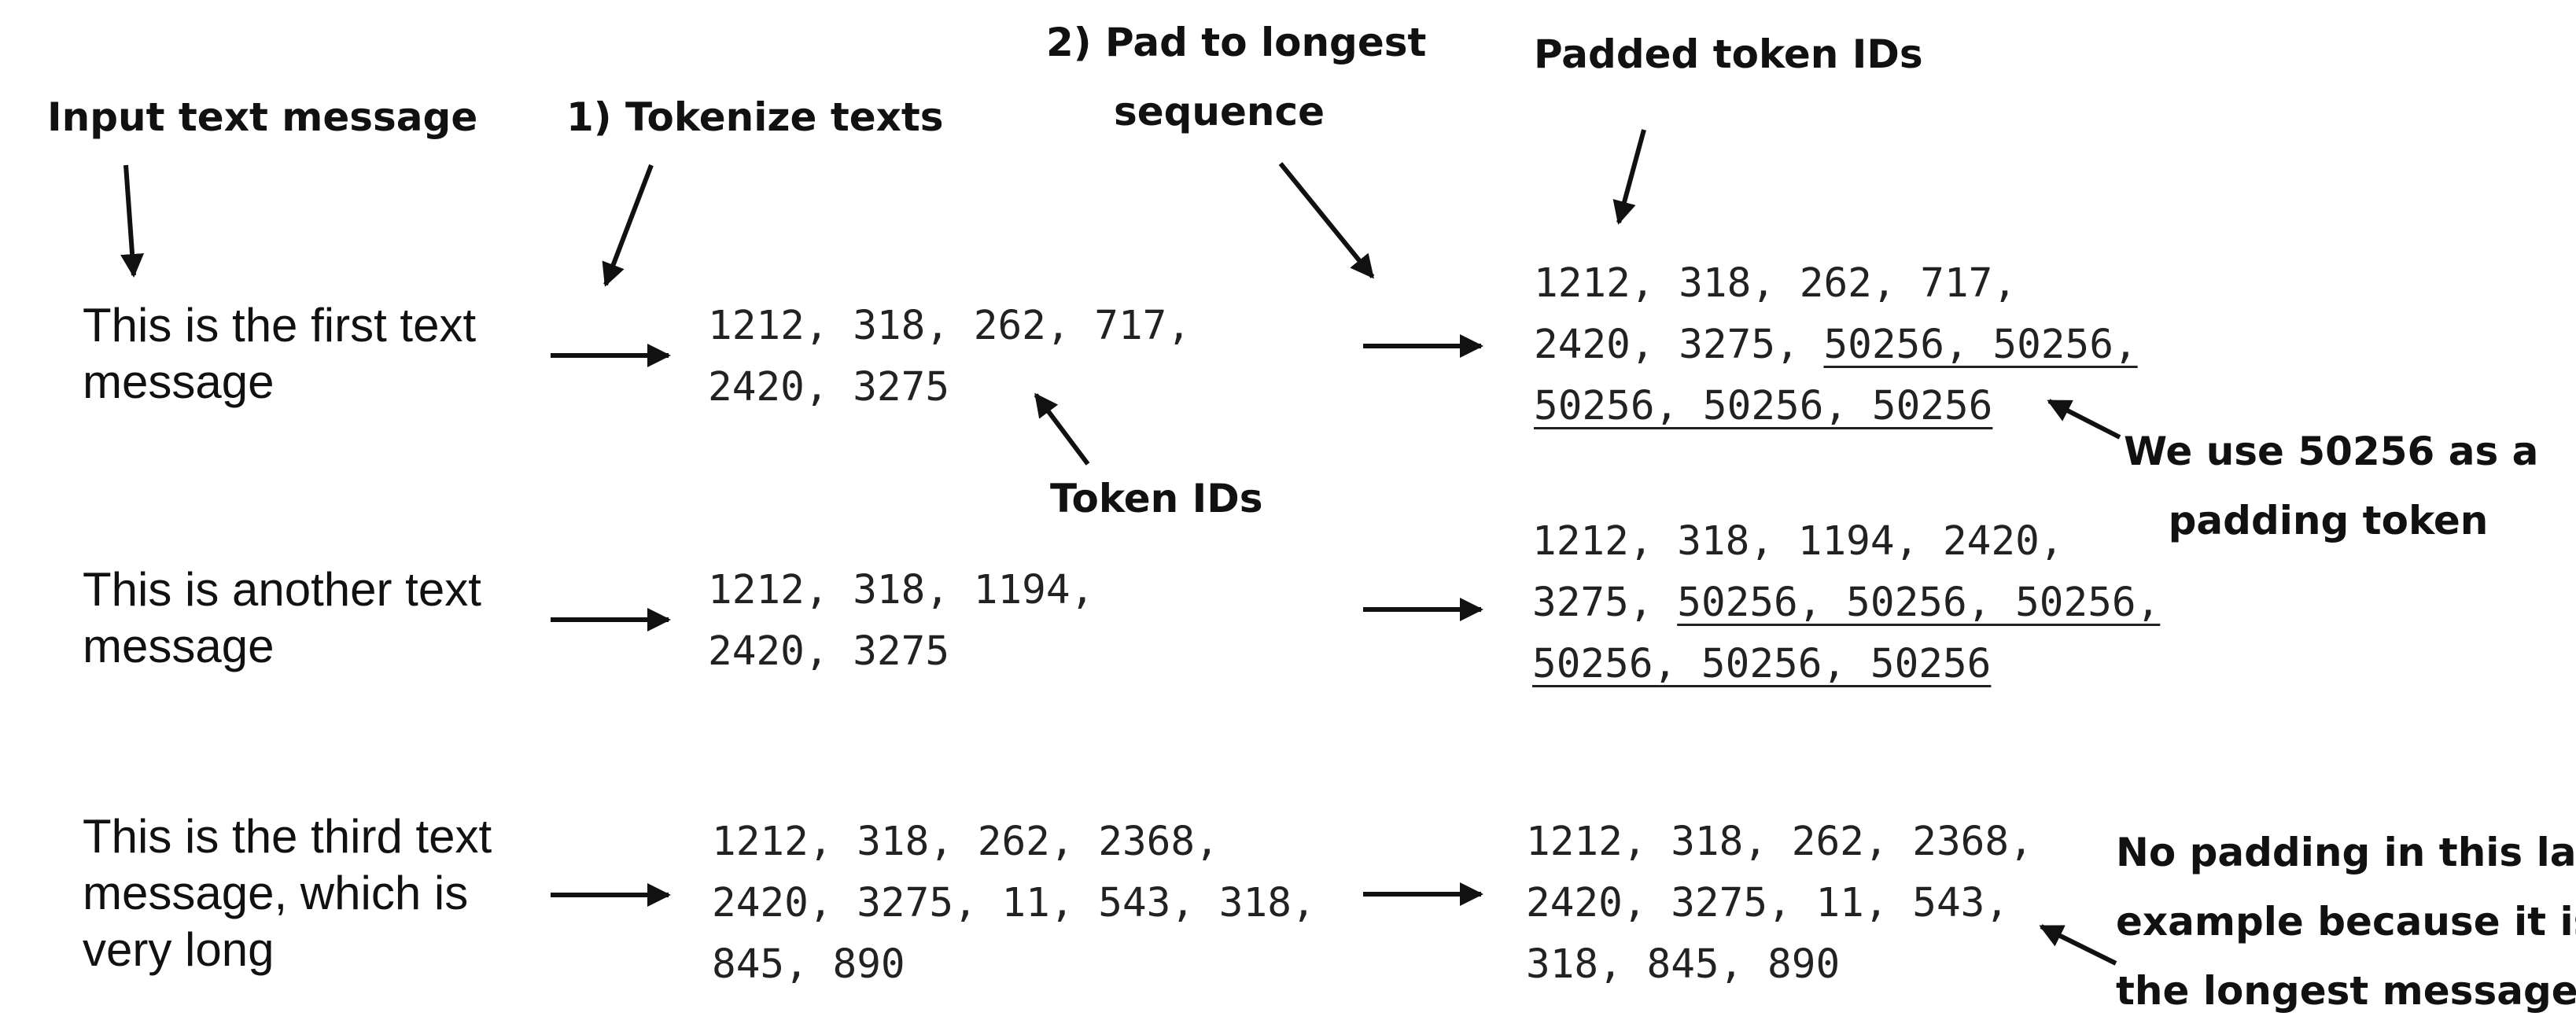 This screenshot has width=2576, height=1031. Describe the element at coordinates (1156, 498) in the screenshot. I see `token-ids-label: Token IDs` at that location.